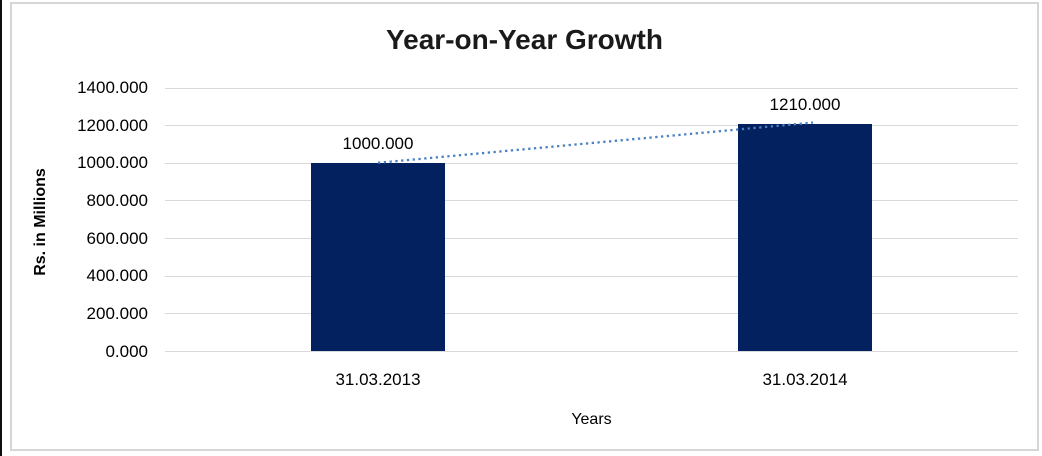  I want to click on bar-value-label: 1000.000, so click(378, 144).